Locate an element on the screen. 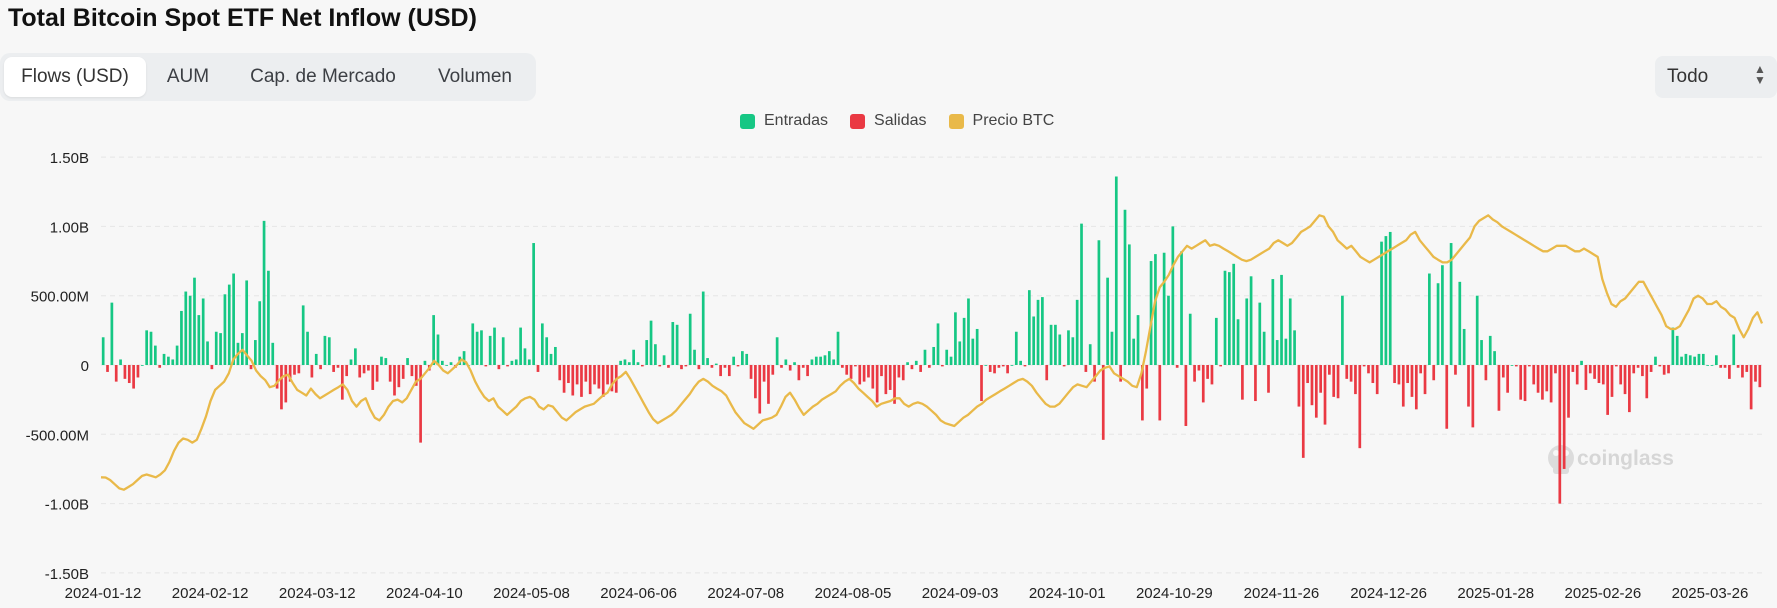  x-tick-label: 2024-08-05 is located at coordinates (853, 593).